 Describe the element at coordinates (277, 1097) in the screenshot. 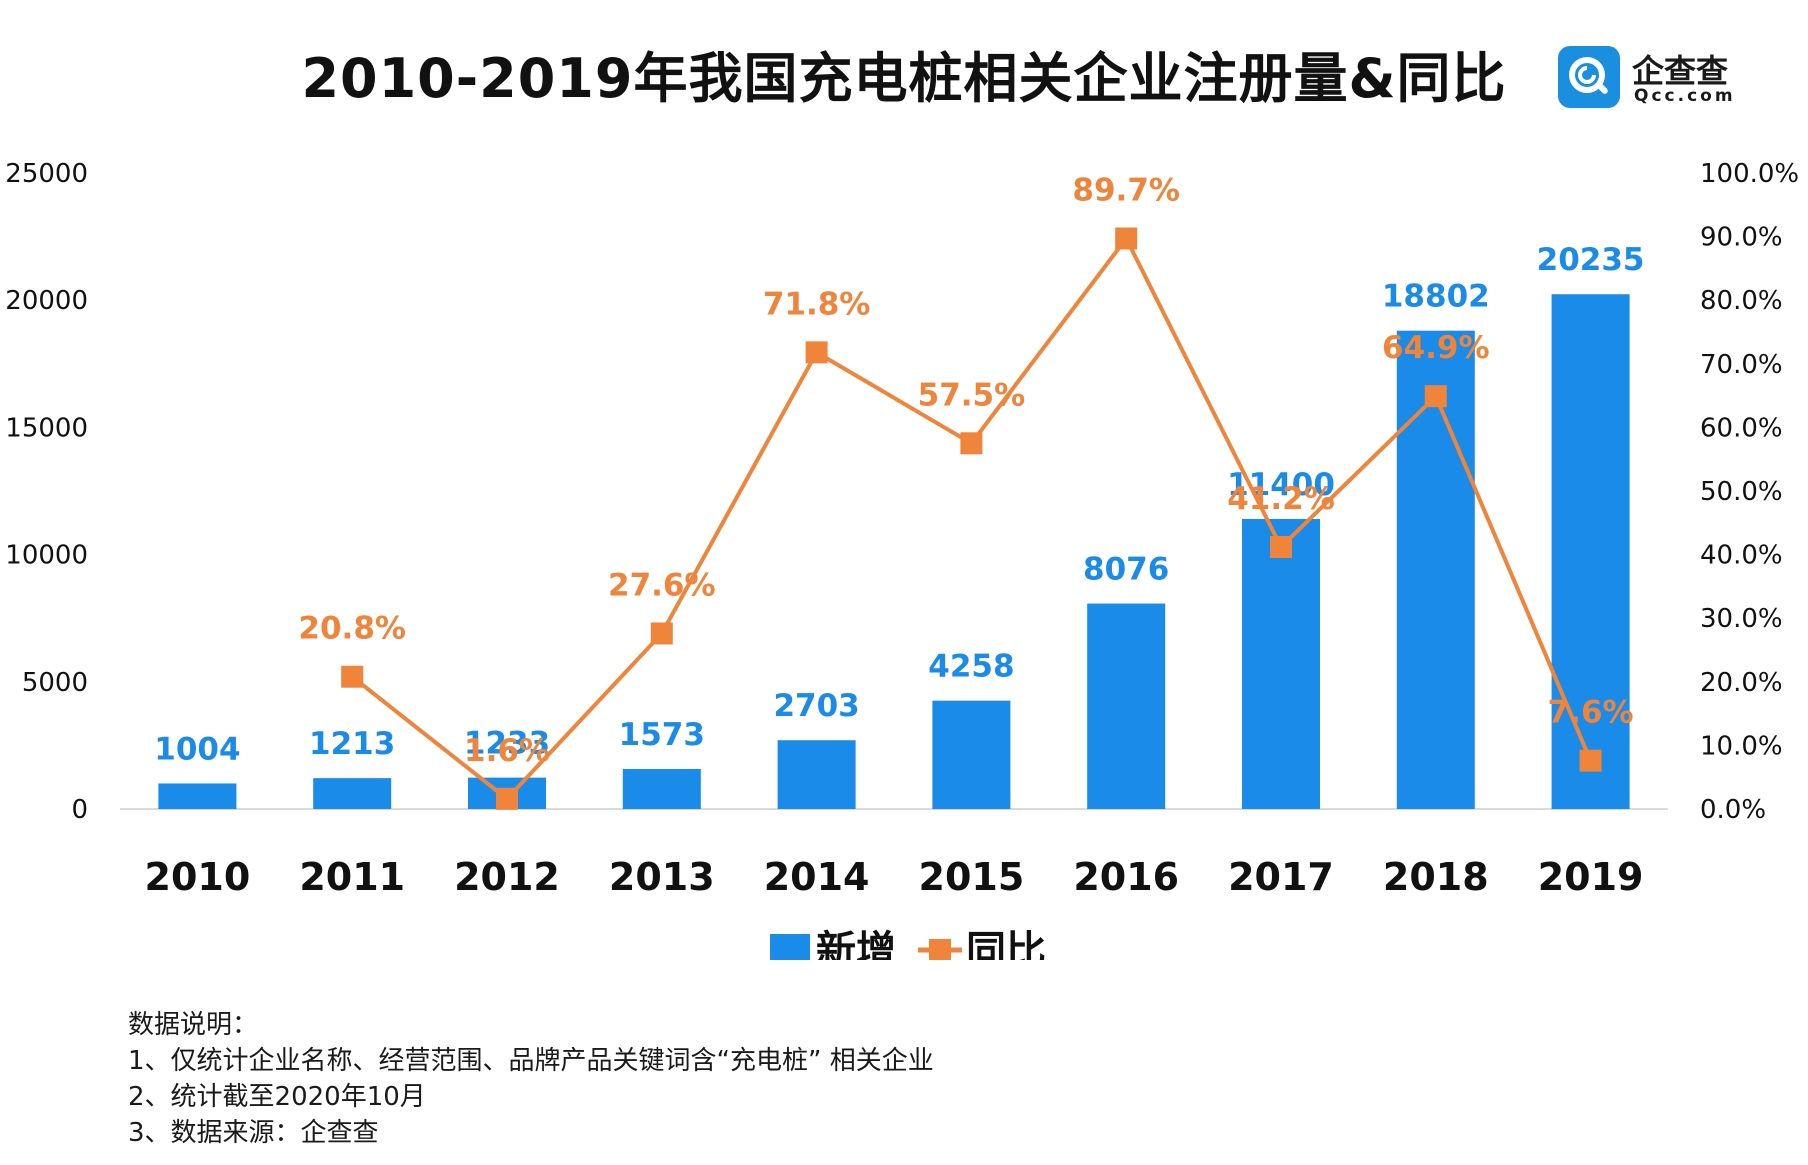

I see `note-line-2: 2、统计截至2020年10月` at that location.